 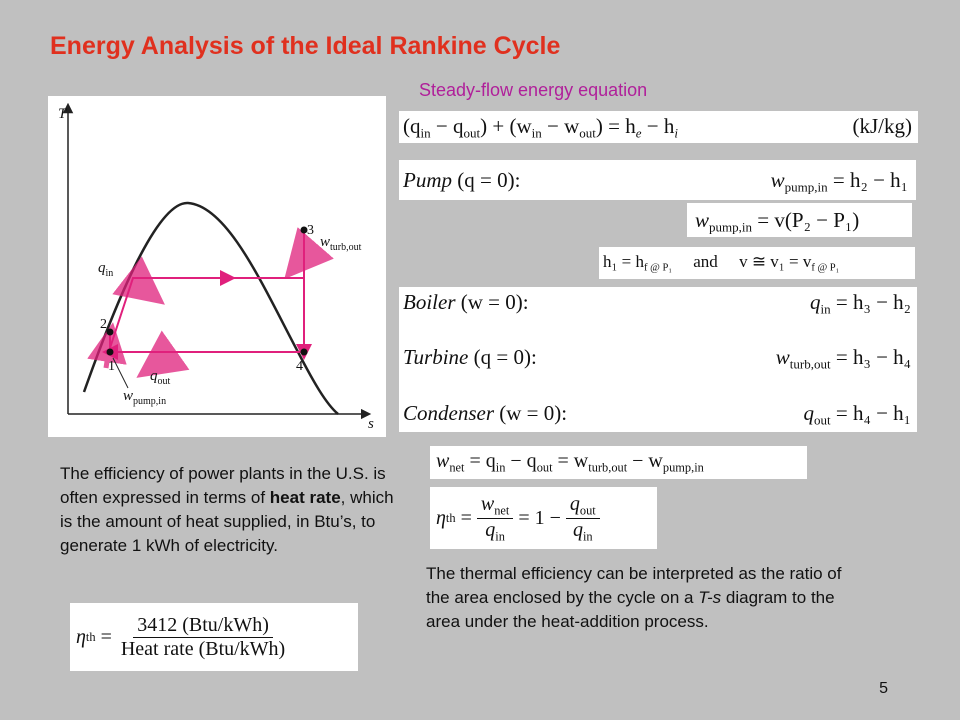 I want to click on wnet-equation-box: wnet = qin − qout = wturb,out − wpump,in, so click(x=618, y=462).